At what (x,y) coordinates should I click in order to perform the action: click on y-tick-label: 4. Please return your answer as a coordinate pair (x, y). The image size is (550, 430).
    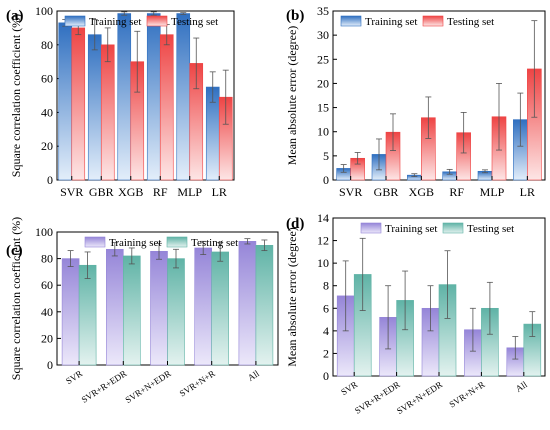
    Looking at the image, I should click on (326, 331).